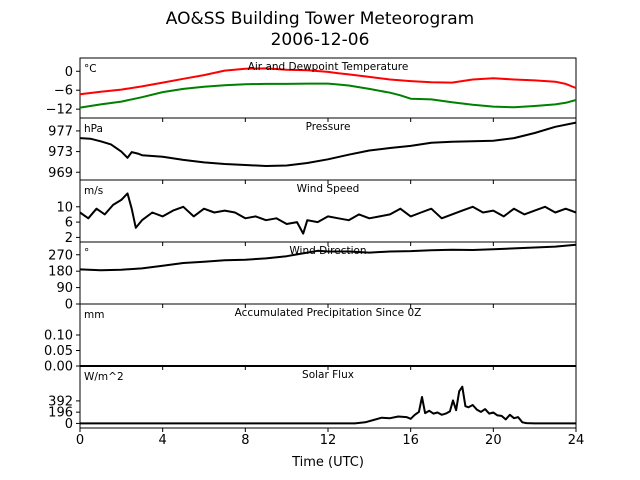  Describe the element at coordinates (94, 315) in the screenshot. I see `panel-unit: mm` at that location.